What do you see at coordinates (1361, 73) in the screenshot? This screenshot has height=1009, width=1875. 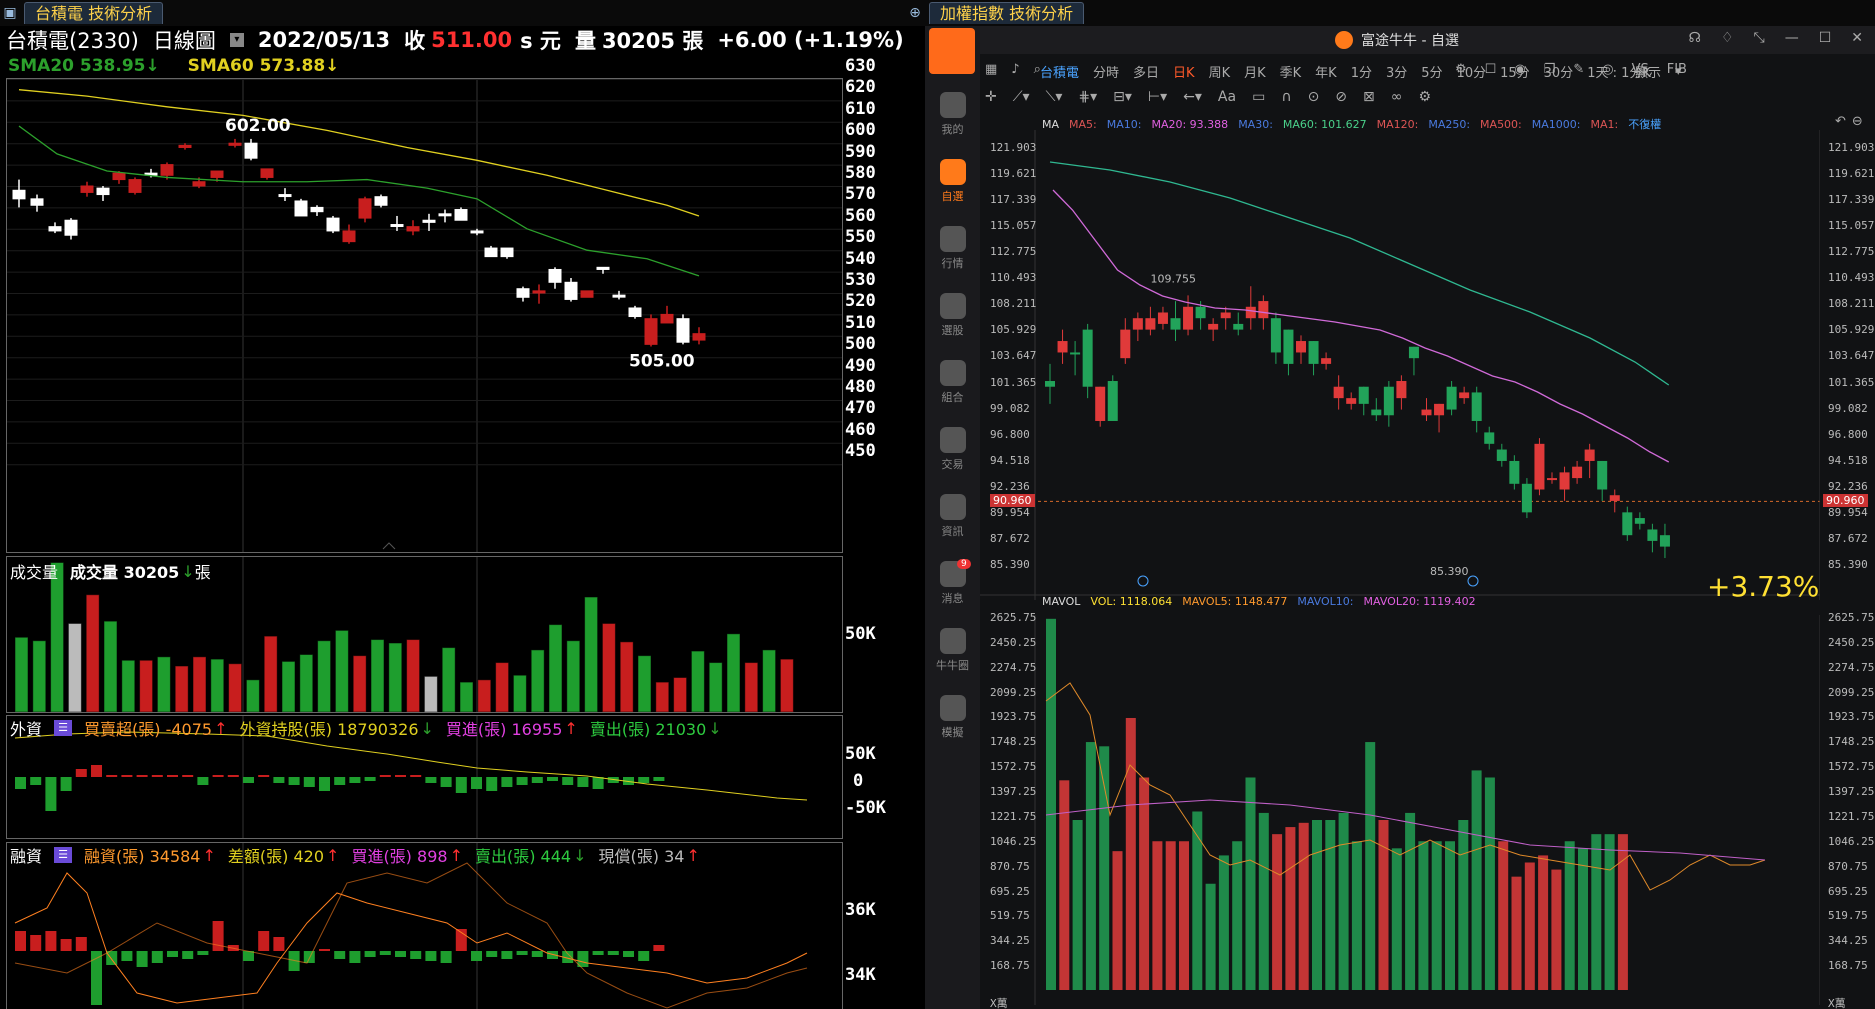 I see `period-tab: 1分` at bounding box center [1361, 73].